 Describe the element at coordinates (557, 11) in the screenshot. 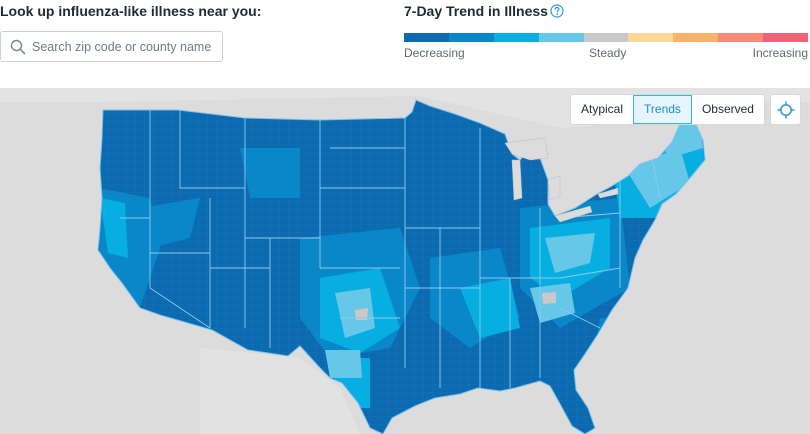

I see `question-circle-icon` at that location.